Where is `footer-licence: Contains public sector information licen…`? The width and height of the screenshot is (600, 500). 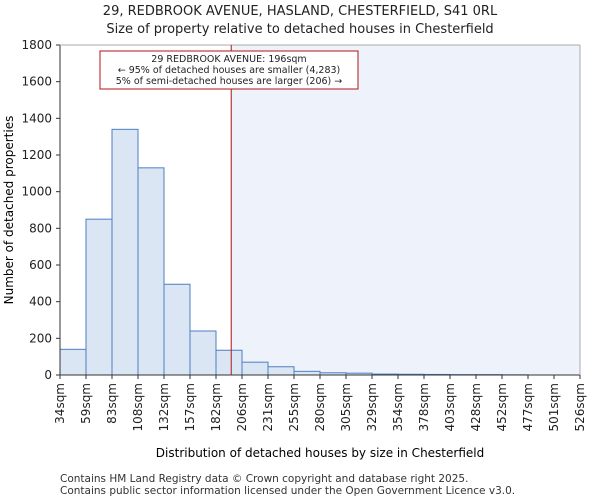 footer-licence: Contains public sector information licen… is located at coordinates (288, 491).